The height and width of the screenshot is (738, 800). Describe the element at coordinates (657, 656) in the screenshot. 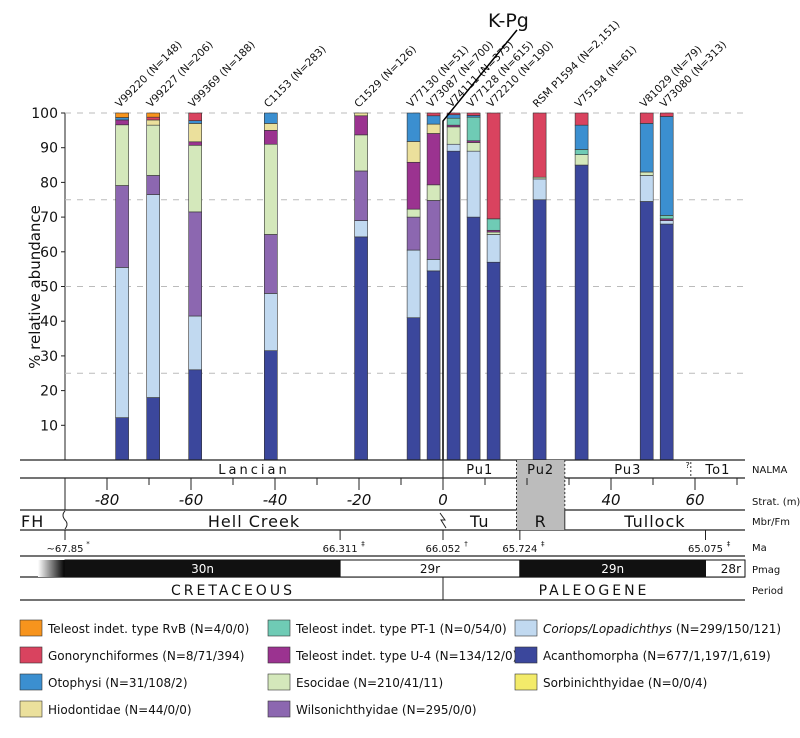

I see `legend-label: Acanthomorpha (N=677/1,197/1,619)` at that location.